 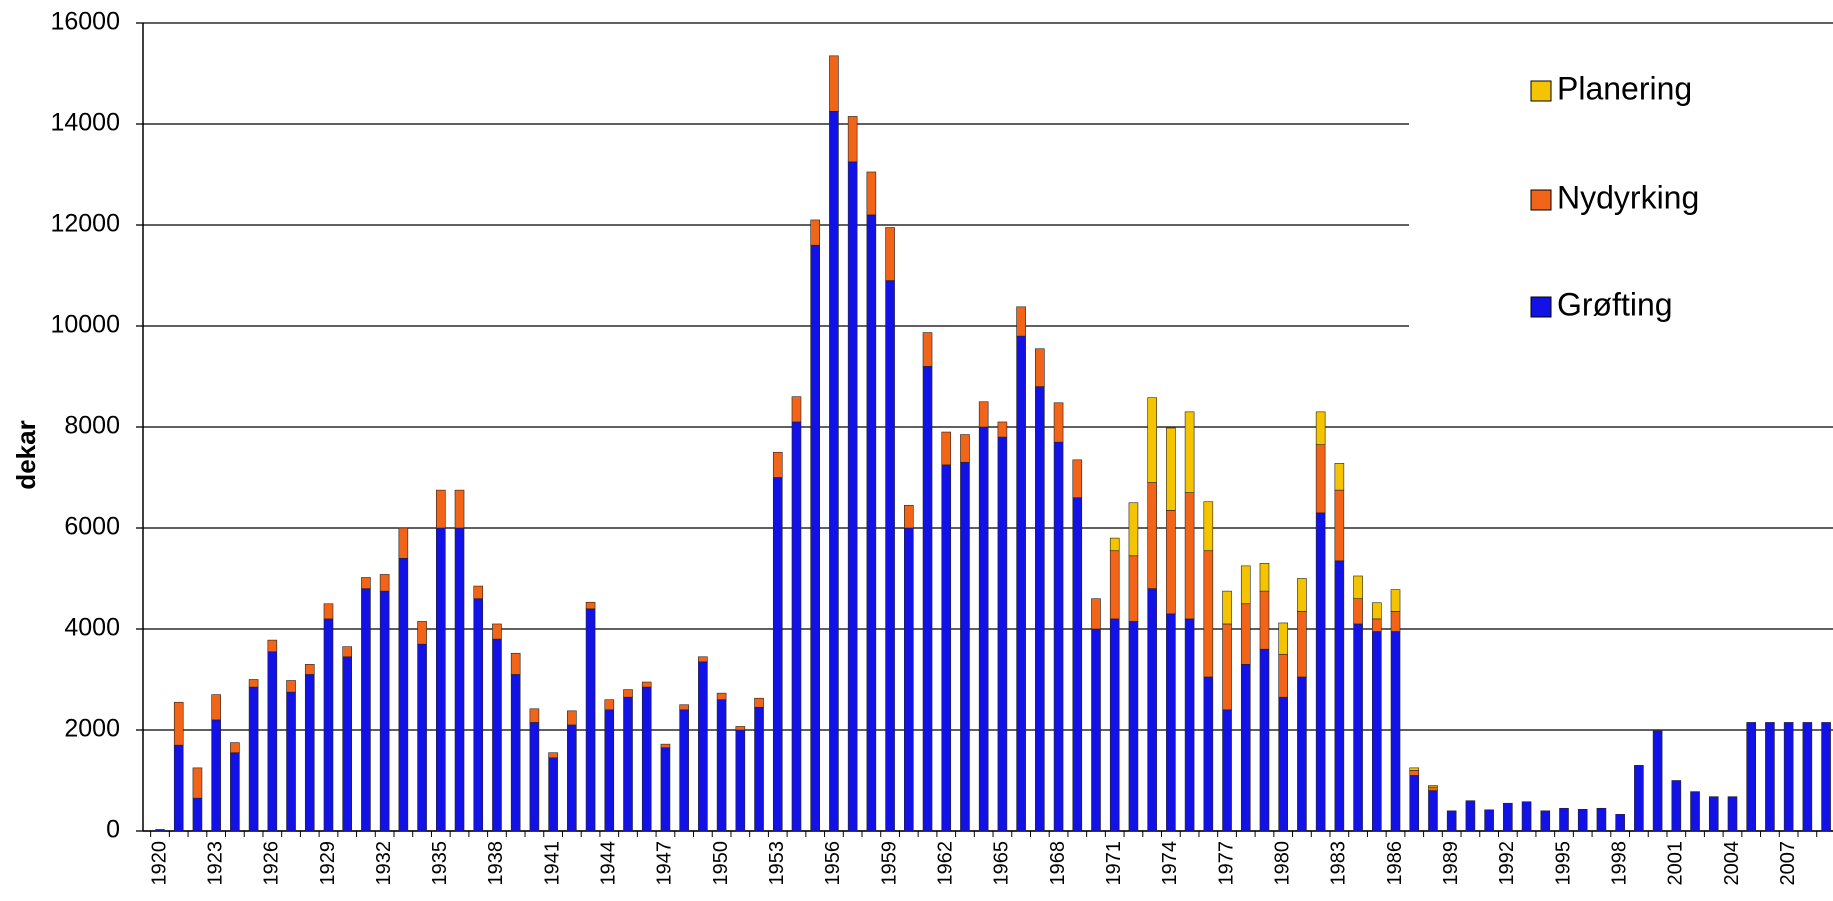 What do you see at coordinates (1788, 863) in the screenshot?
I see `x-tick-label: 2007` at bounding box center [1788, 863].